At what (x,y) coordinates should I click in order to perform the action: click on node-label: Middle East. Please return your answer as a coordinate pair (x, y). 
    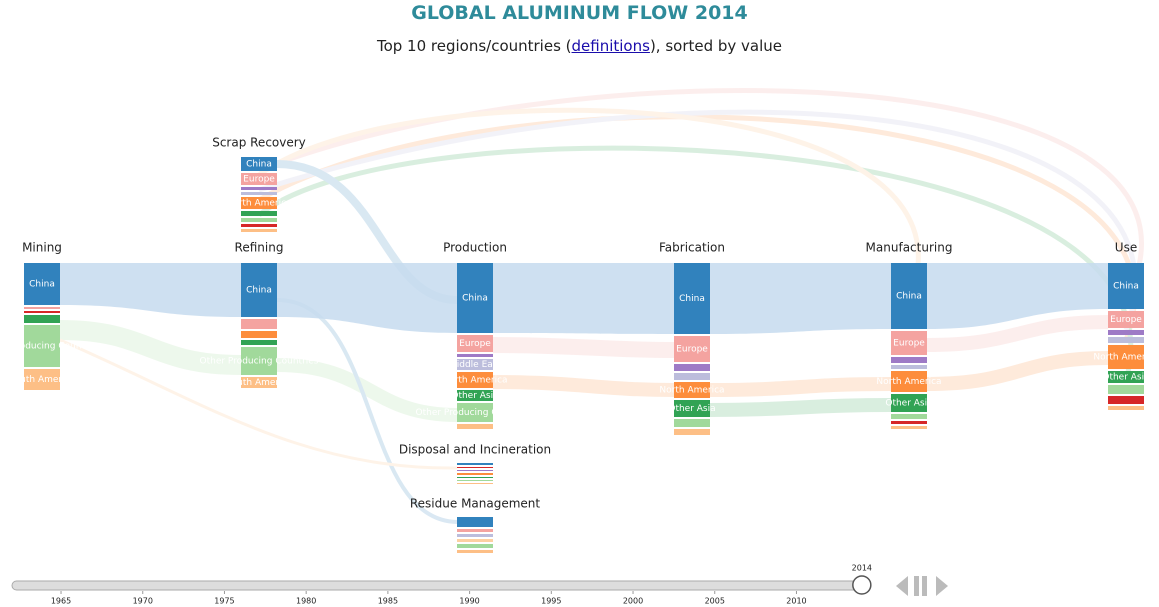
    Looking at the image, I should click on (475, 365).